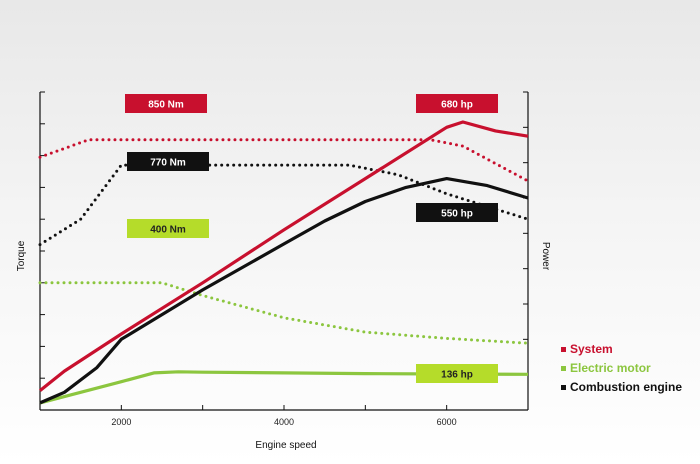 This screenshot has height=464, width=700. What do you see at coordinates (121, 422) in the screenshot?
I see `x-tick-label: 2000` at bounding box center [121, 422].